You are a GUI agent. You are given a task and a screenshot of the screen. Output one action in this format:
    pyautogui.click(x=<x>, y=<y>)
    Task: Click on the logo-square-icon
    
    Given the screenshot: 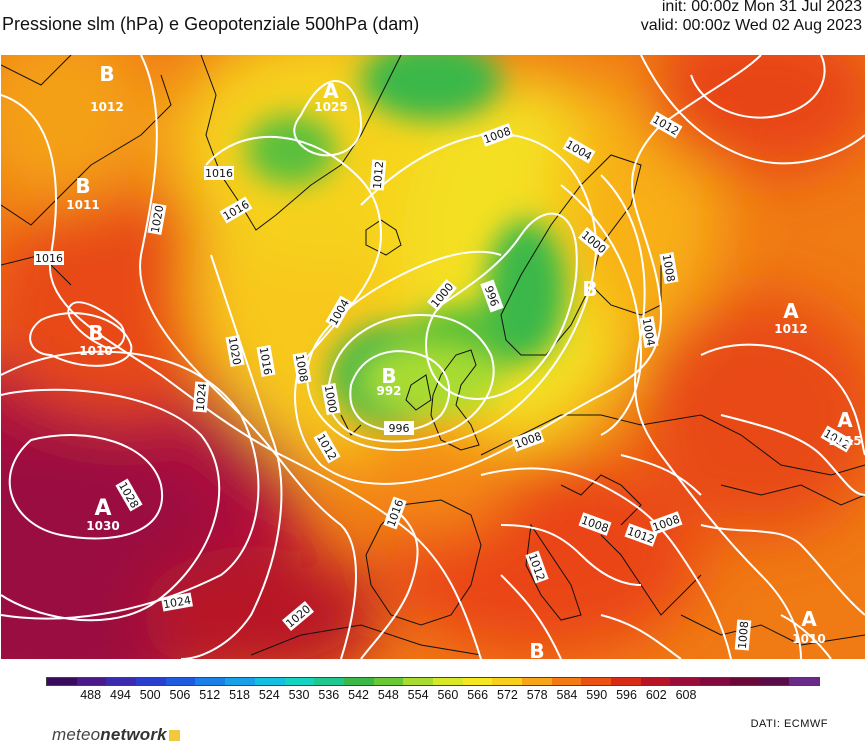 What is the action you would take?
    pyautogui.click(x=174, y=735)
    